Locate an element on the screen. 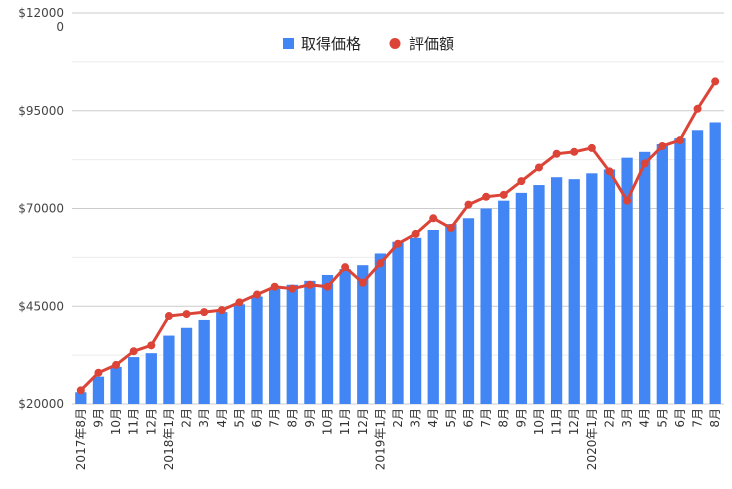 This screenshot has height=489, width=732. x-tick-label: 6月 is located at coordinates (680, 418).